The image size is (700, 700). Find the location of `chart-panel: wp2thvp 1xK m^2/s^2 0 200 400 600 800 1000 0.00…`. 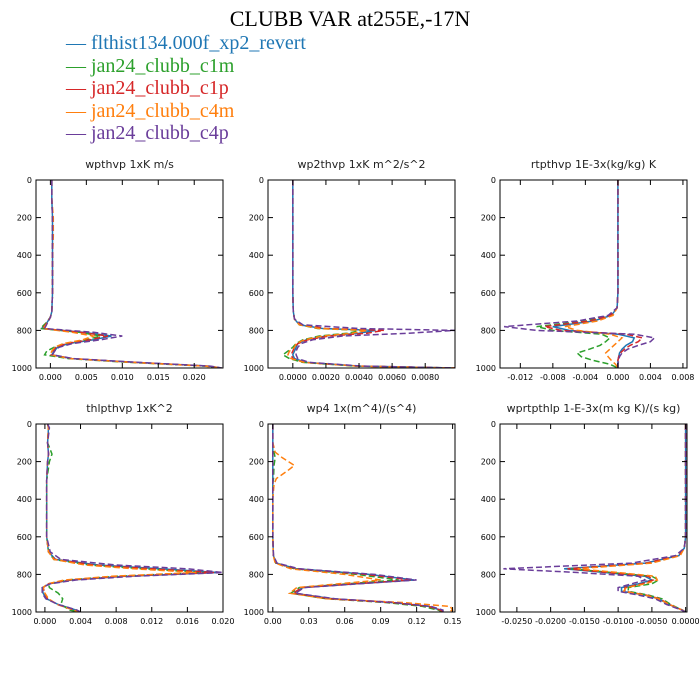

chart-panel: wp2thvp 1xK m^2/s^2 0 200 400 600 800 1000 0.00… is located at coordinates (350, 270).